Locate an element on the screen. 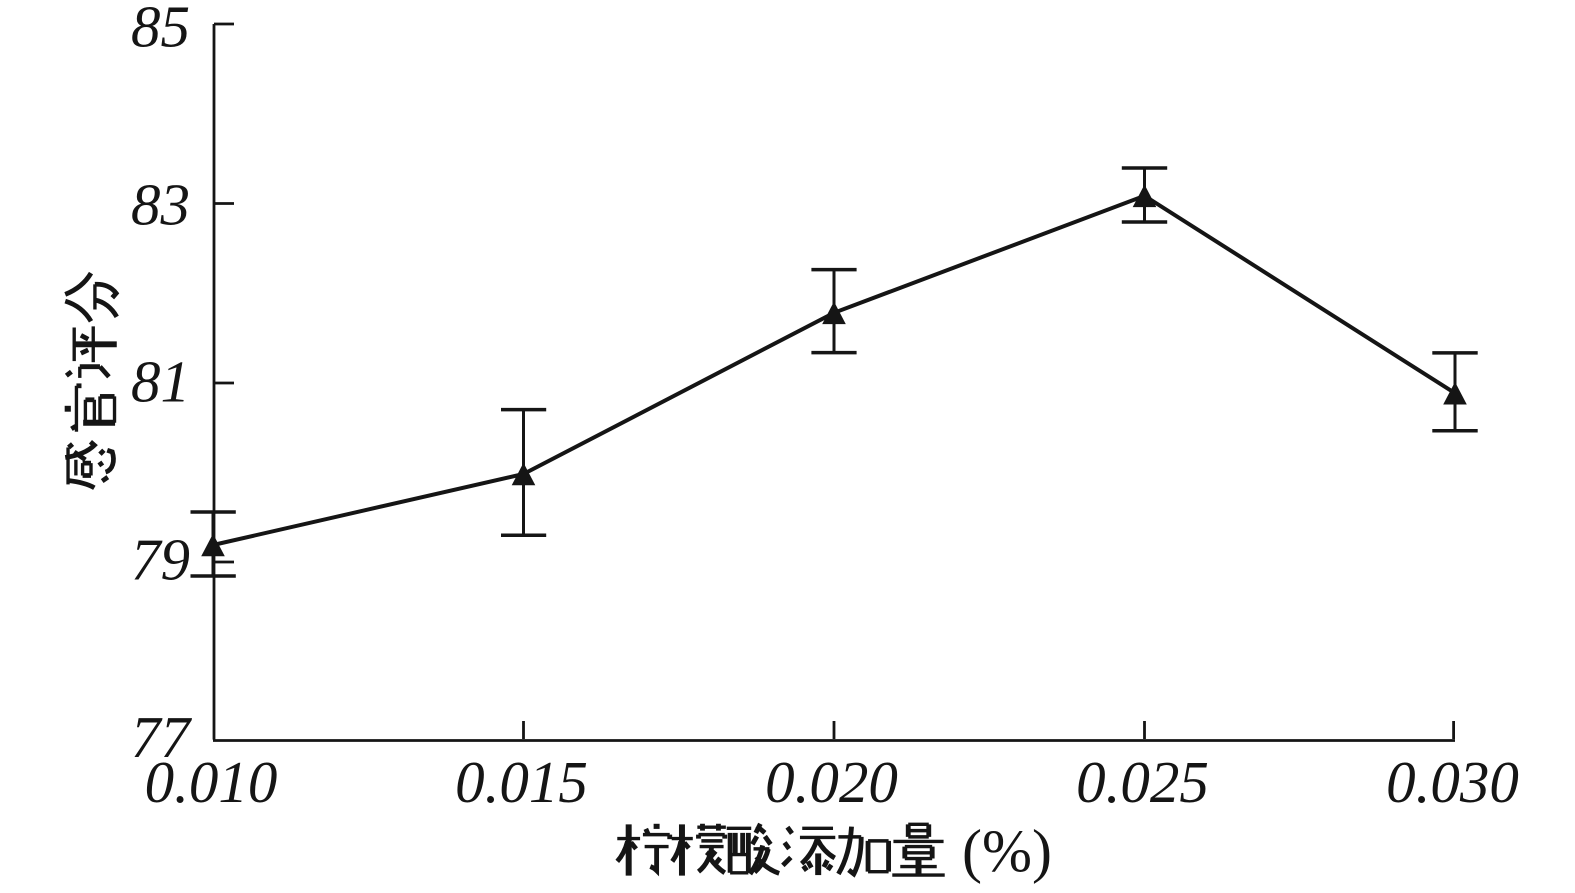  svg-text: 83 is located at coordinates (160, 205).